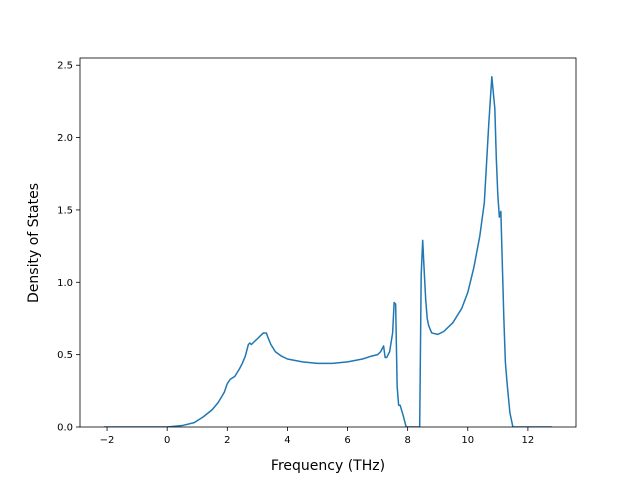  Describe the element at coordinates (328, 466) in the screenshot. I see `x-axis-label: Frequency (THz)` at that location.